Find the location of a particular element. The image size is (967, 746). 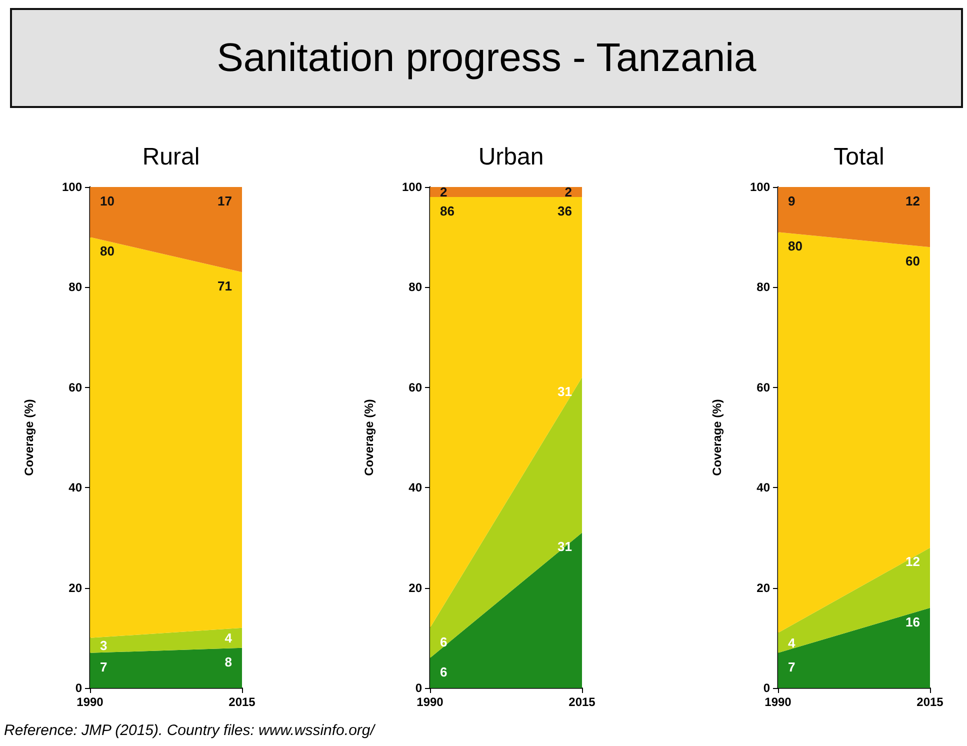

data-label: 10 is located at coordinates (107, 201).